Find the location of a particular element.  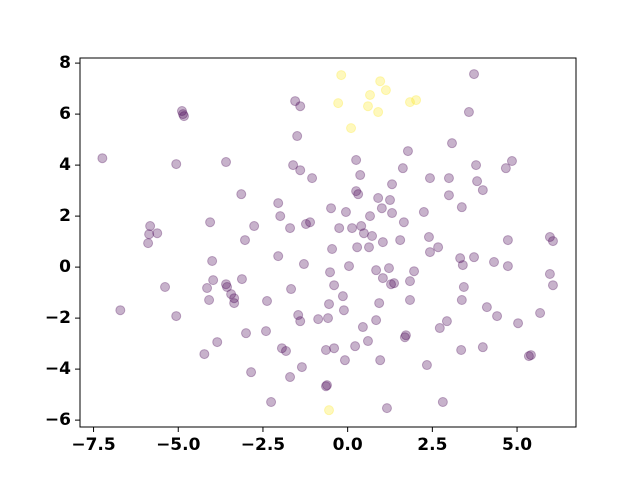

x-tick-label: −5.0 is located at coordinates (178, 445).